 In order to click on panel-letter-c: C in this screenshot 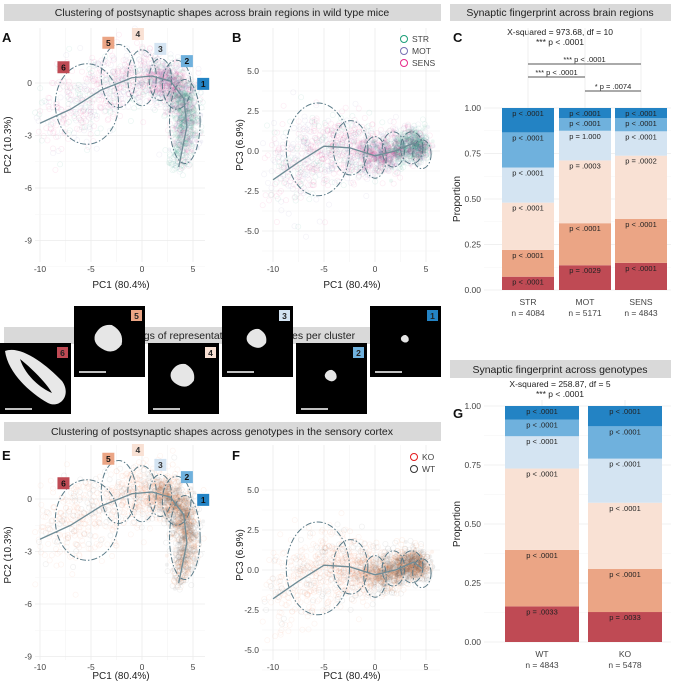, I will do `click(458, 37)`.